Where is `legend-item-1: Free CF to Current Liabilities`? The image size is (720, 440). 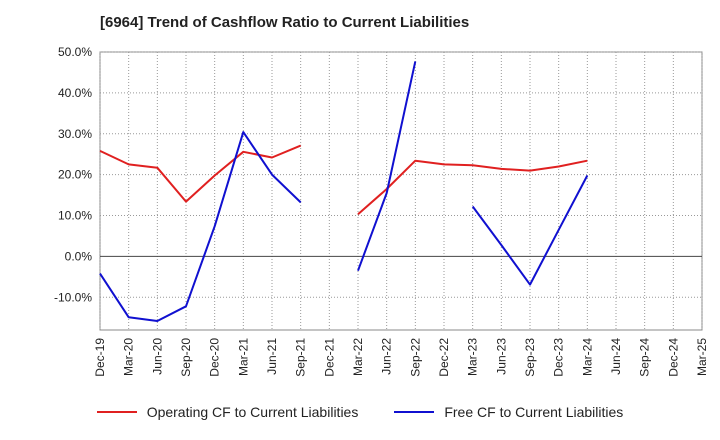 legend-item-1: Free CF to Current Liabilities is located at coordinates (508, 412).